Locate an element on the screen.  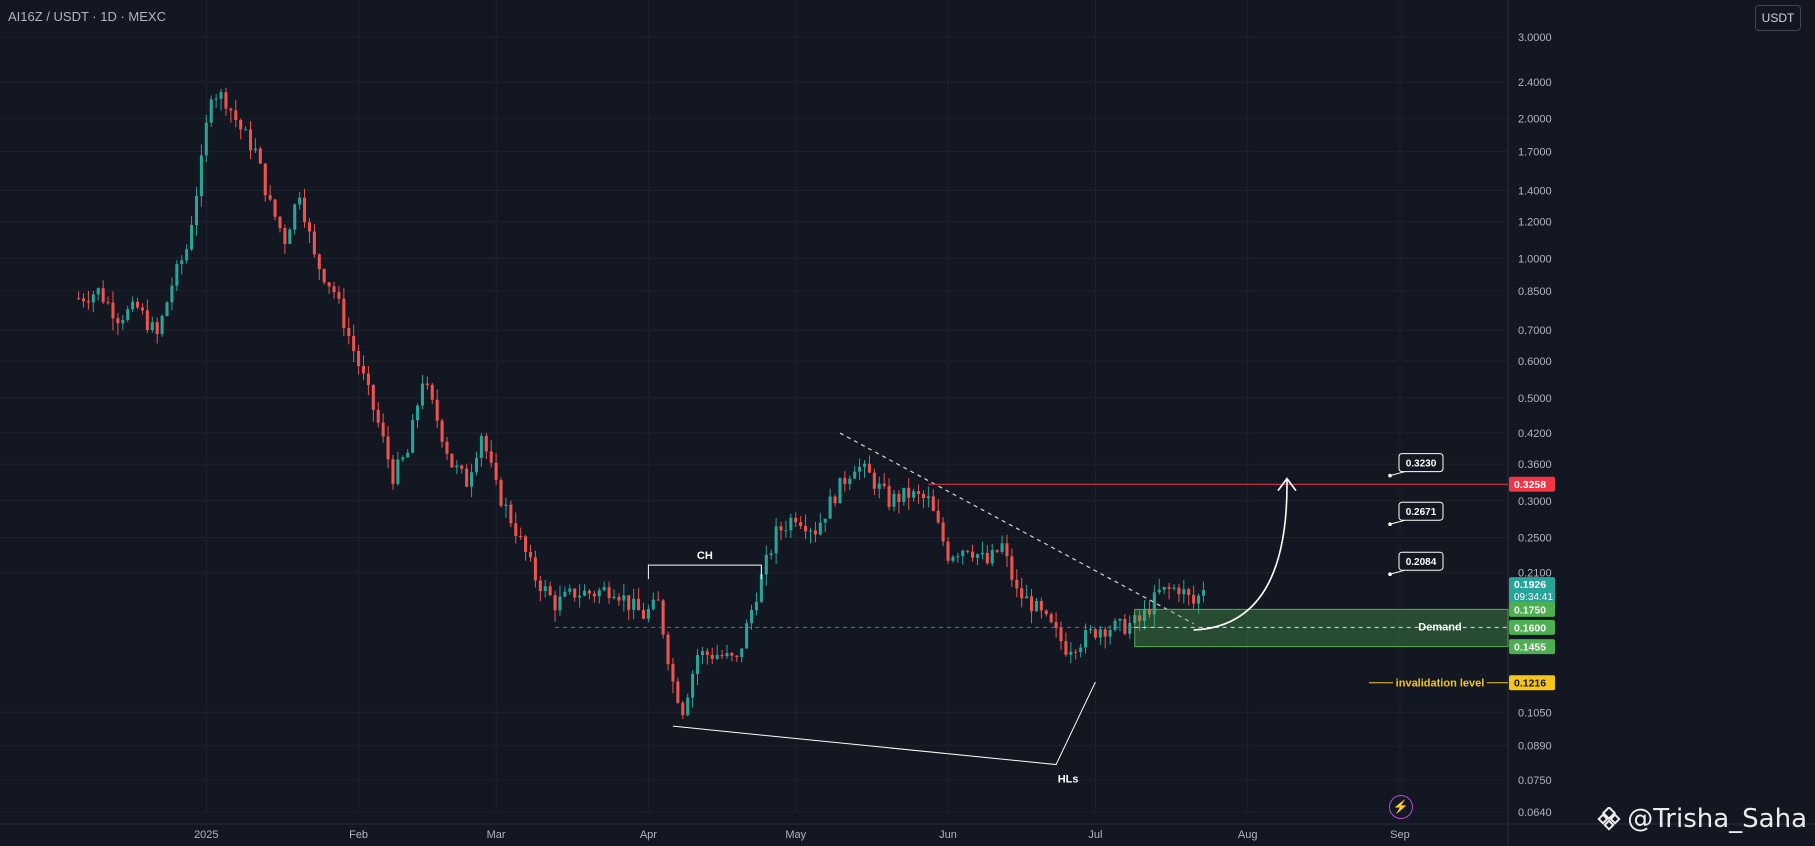
currency-button: USDT is located at coordinates (1778, 18).